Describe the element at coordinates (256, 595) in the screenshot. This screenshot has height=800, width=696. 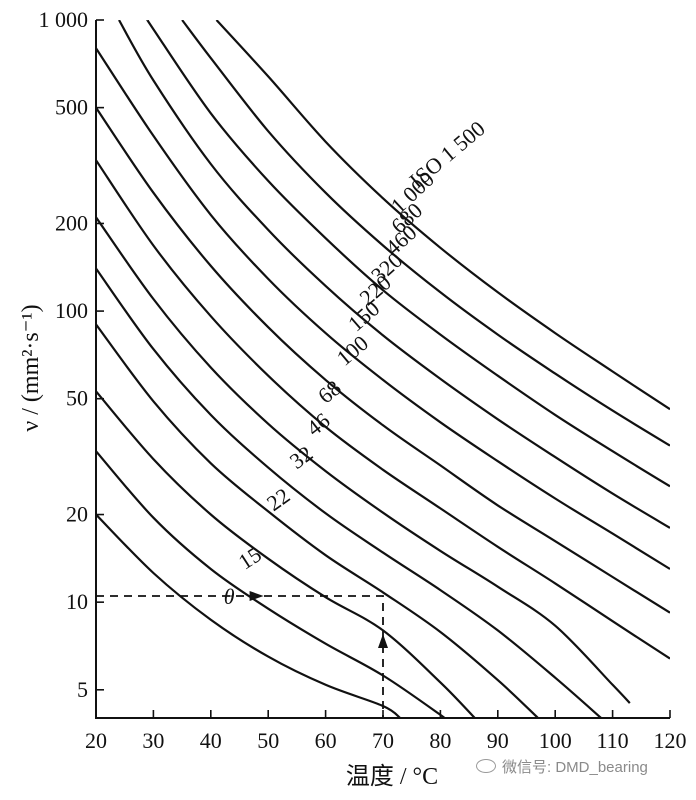
I see `right-arrowhead` at that location.